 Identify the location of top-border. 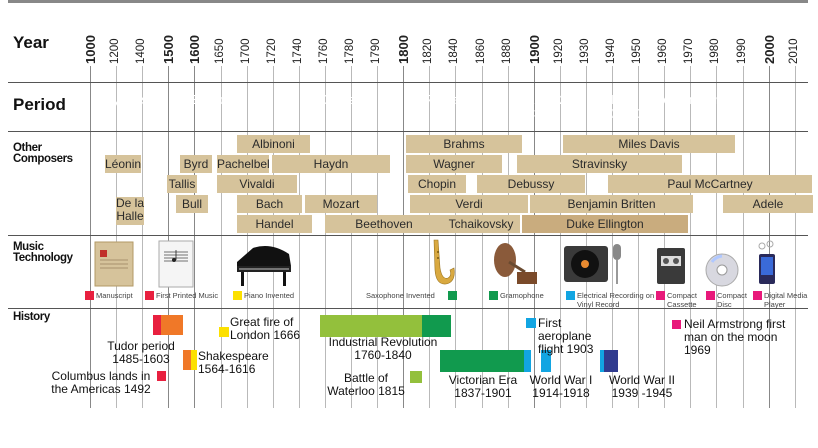
(408, 1).